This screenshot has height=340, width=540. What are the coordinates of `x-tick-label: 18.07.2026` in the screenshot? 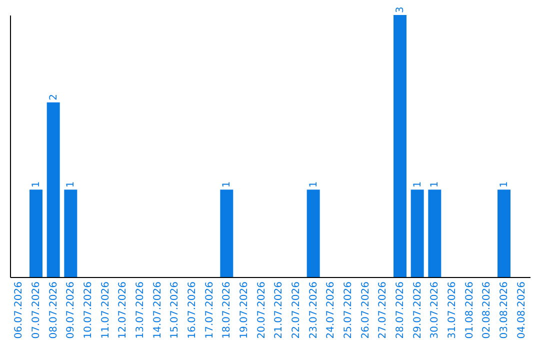 It's located at (227, 310).